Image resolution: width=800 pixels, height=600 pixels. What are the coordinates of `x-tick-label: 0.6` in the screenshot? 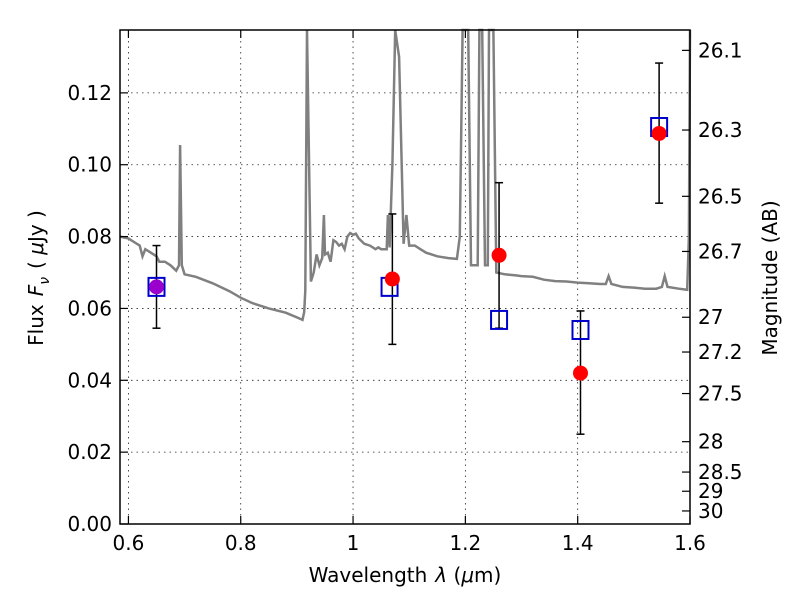 It's located at (129, 543).